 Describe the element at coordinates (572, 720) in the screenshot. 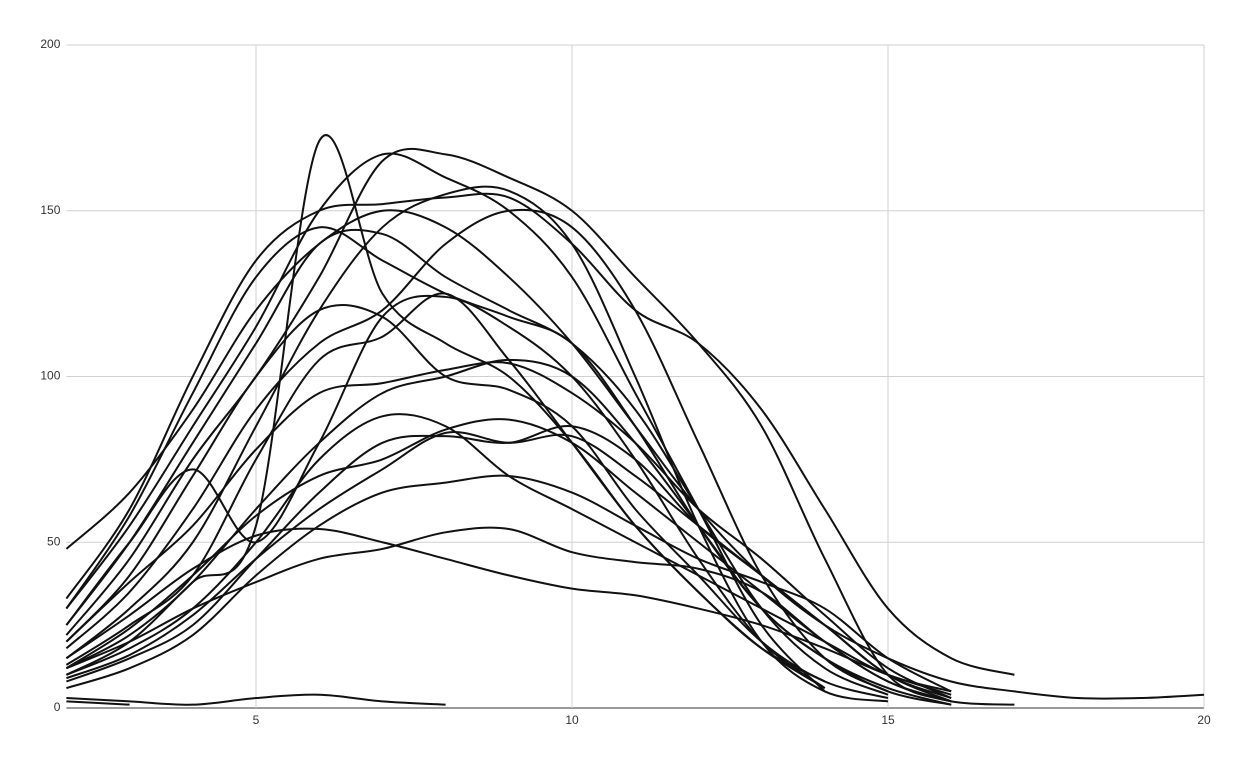

I see `x-tick-label: 10` at that location.